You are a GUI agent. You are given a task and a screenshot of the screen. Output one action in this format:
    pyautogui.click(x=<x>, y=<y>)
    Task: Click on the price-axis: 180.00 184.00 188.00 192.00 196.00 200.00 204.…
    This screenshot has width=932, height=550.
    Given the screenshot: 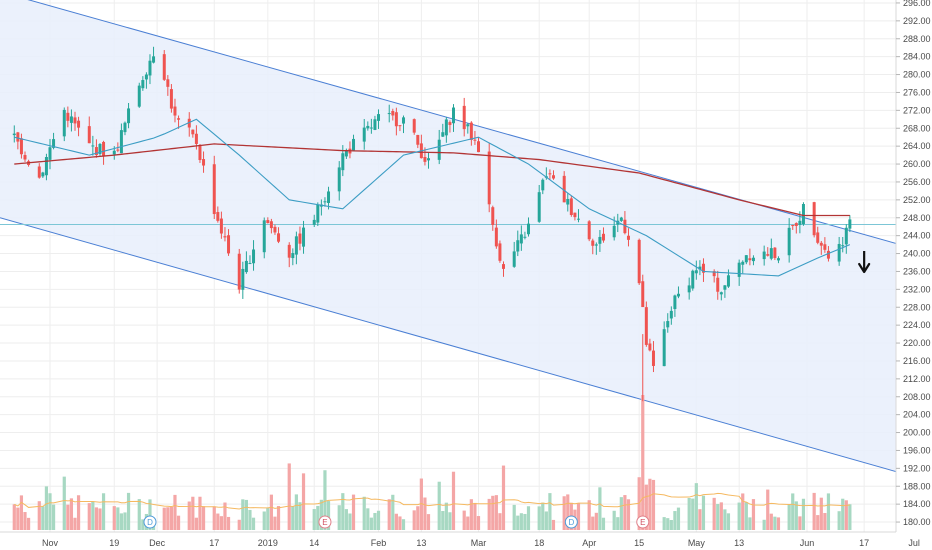 What is the action you would take?
    pyautogui.click(x=913, y=275)
    